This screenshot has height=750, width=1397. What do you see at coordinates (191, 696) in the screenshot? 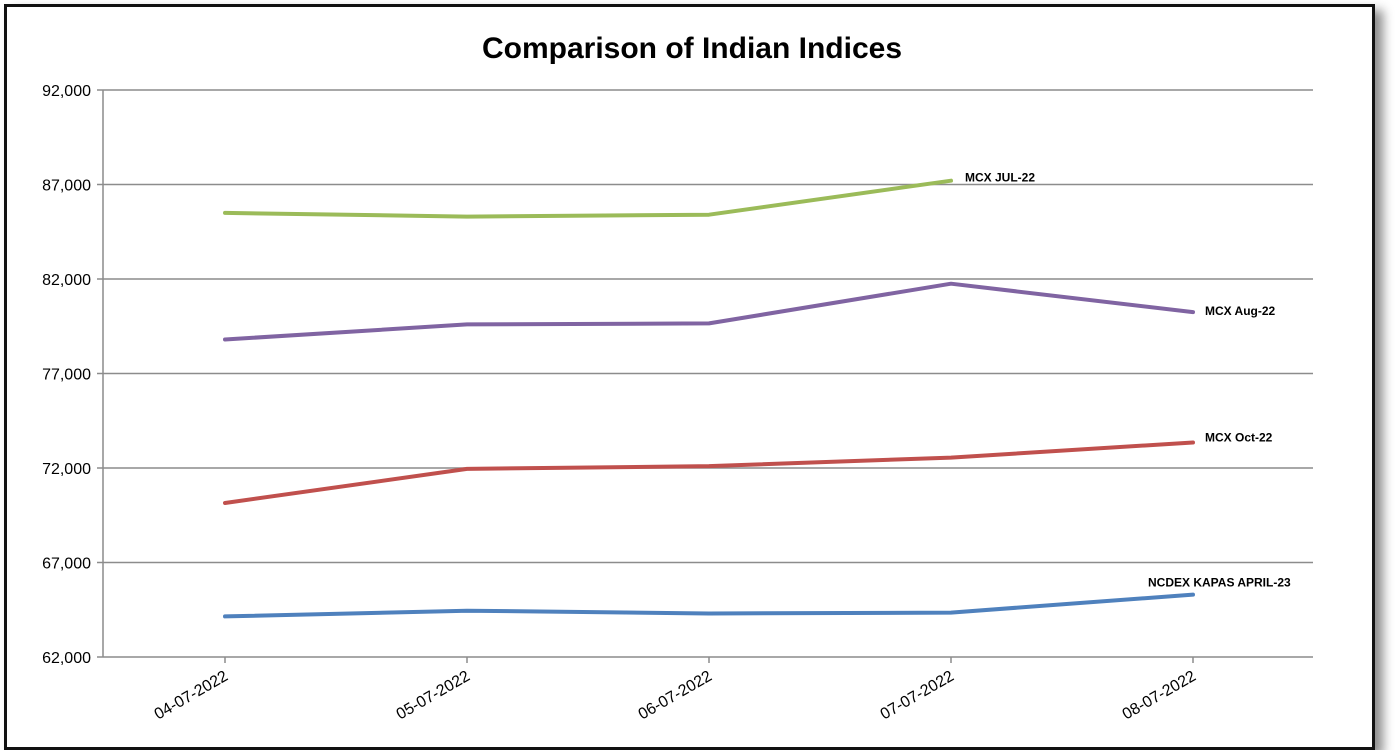
I see `x-tick-label: 04-07-2022` at bounding box center [191, 696].